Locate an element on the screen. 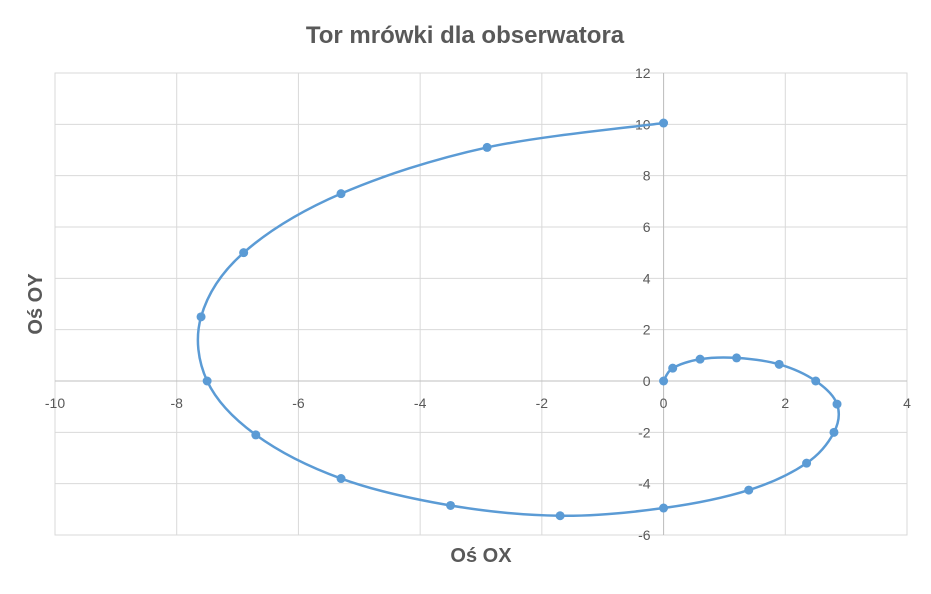 The image size is (931, 594). x-tick-label: 4 is located at coordinates (907, 403).